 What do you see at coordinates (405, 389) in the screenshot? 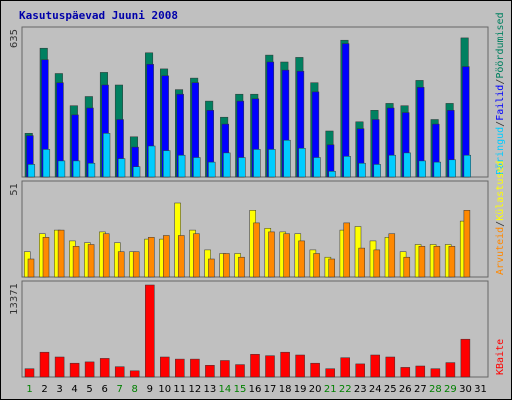
I see `day-label: 26` at bounding box center [405, 389].